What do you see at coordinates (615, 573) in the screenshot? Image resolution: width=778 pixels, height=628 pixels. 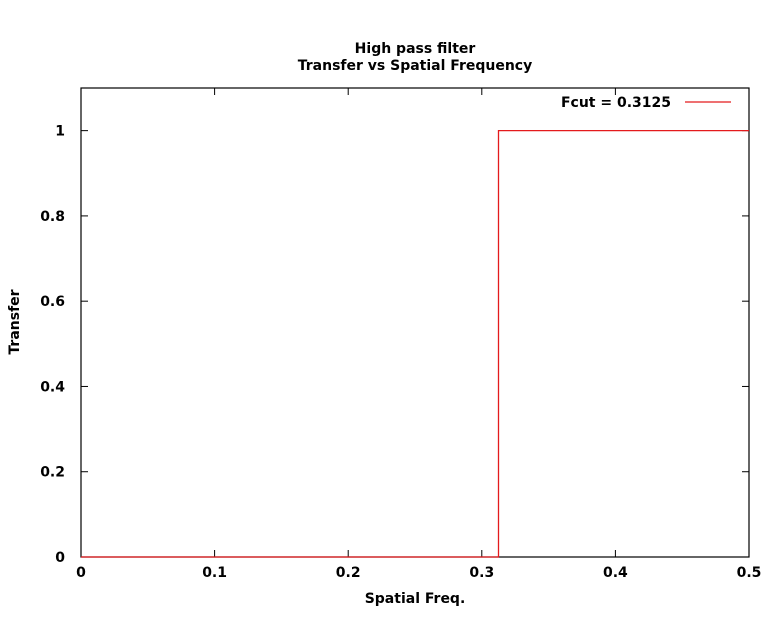 I see `x-tick-label: 0.4` at bounding box center [615, 573].